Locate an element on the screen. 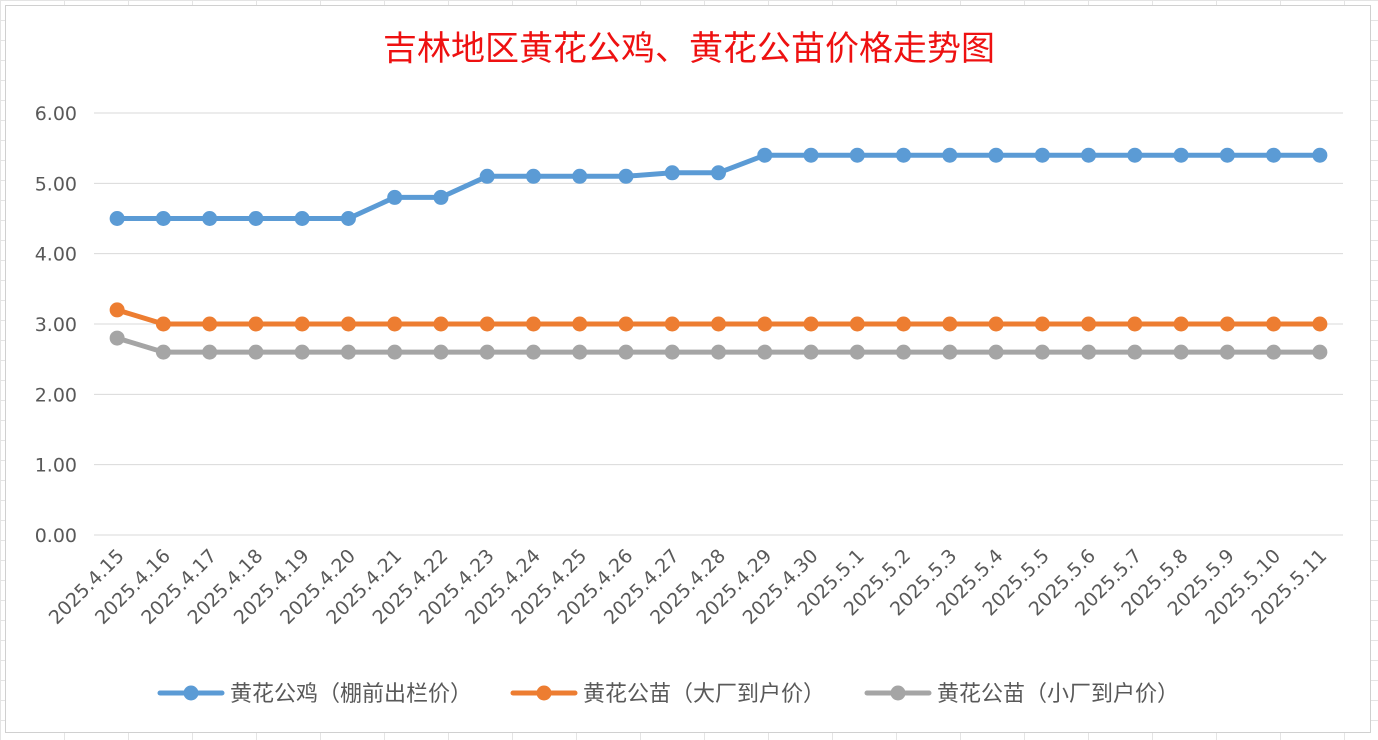 The height and width of the screenshot is (740, 1378). y-tick-label: 3.00 is located at coordinates (56, 325).